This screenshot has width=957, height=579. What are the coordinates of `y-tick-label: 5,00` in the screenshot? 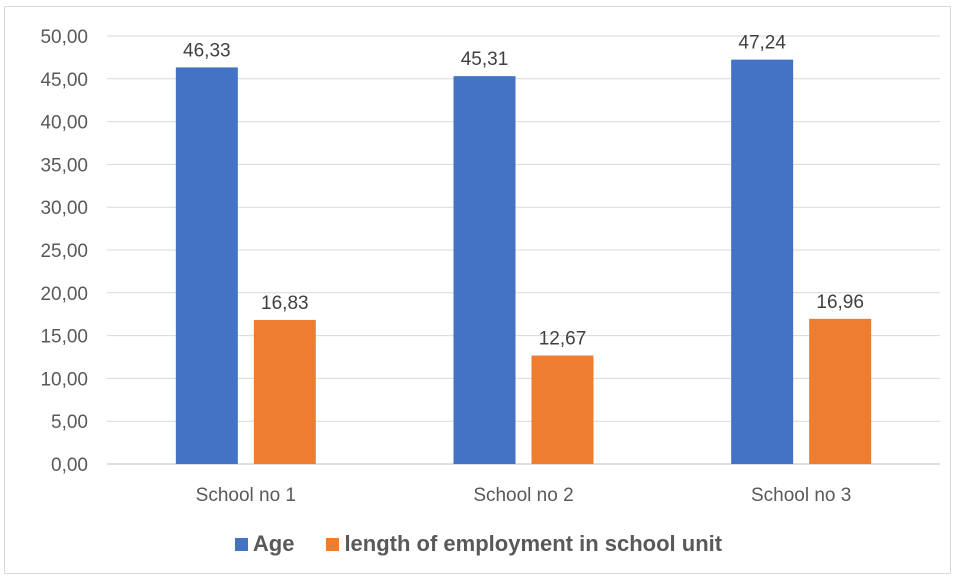 It's located at (69, 422).